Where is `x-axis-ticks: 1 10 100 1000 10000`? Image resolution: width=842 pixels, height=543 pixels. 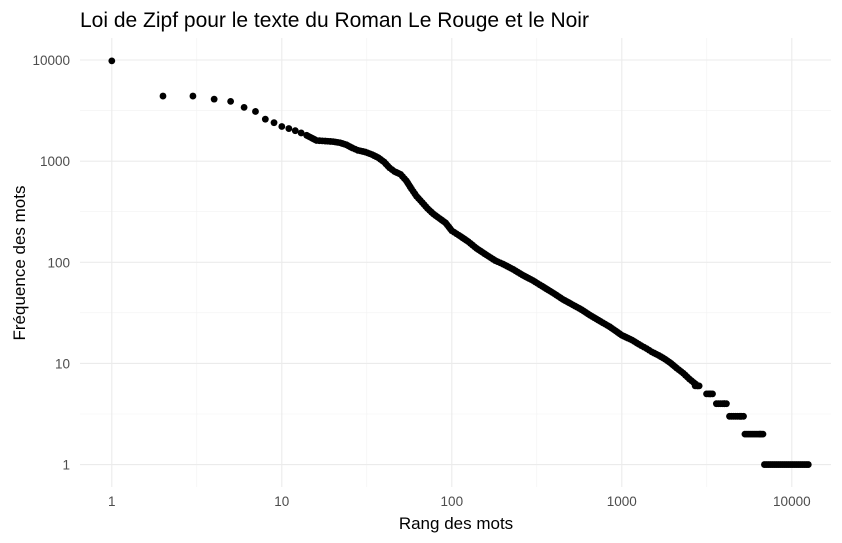 x-axis-ticks: 1 10 100 1000 10000 is located at coordinates (459, 501).